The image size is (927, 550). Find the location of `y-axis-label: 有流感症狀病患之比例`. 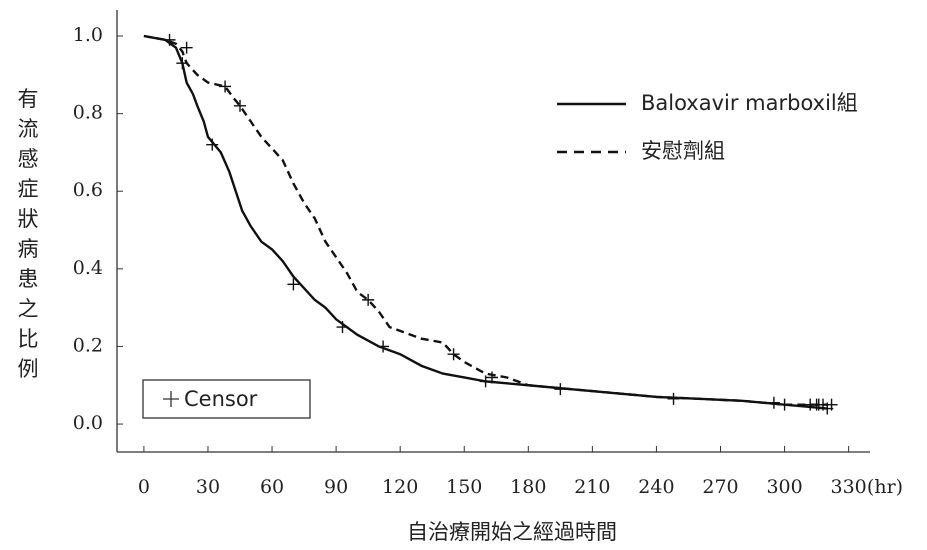

y-axis-label: 有流感症狀病患之比例 is located at coordinates (28, 234).